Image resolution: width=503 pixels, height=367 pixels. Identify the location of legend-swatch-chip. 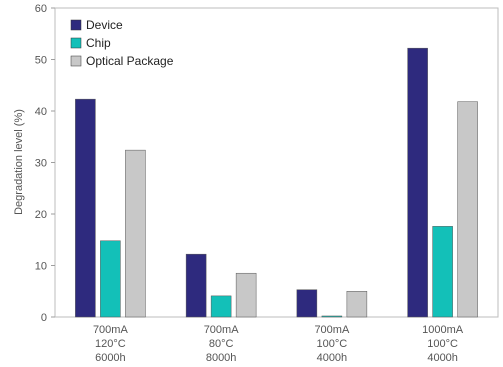
(76, 43).